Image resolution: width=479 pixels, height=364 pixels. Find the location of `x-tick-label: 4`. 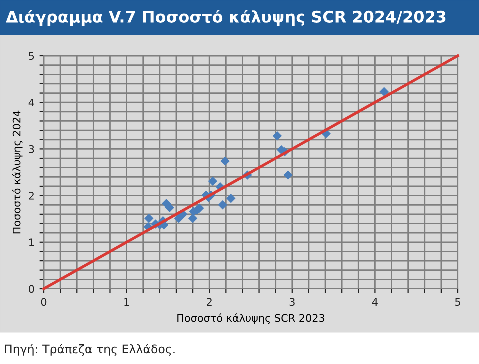

x-tick-label: 4 is located at coordinates (375, 302).